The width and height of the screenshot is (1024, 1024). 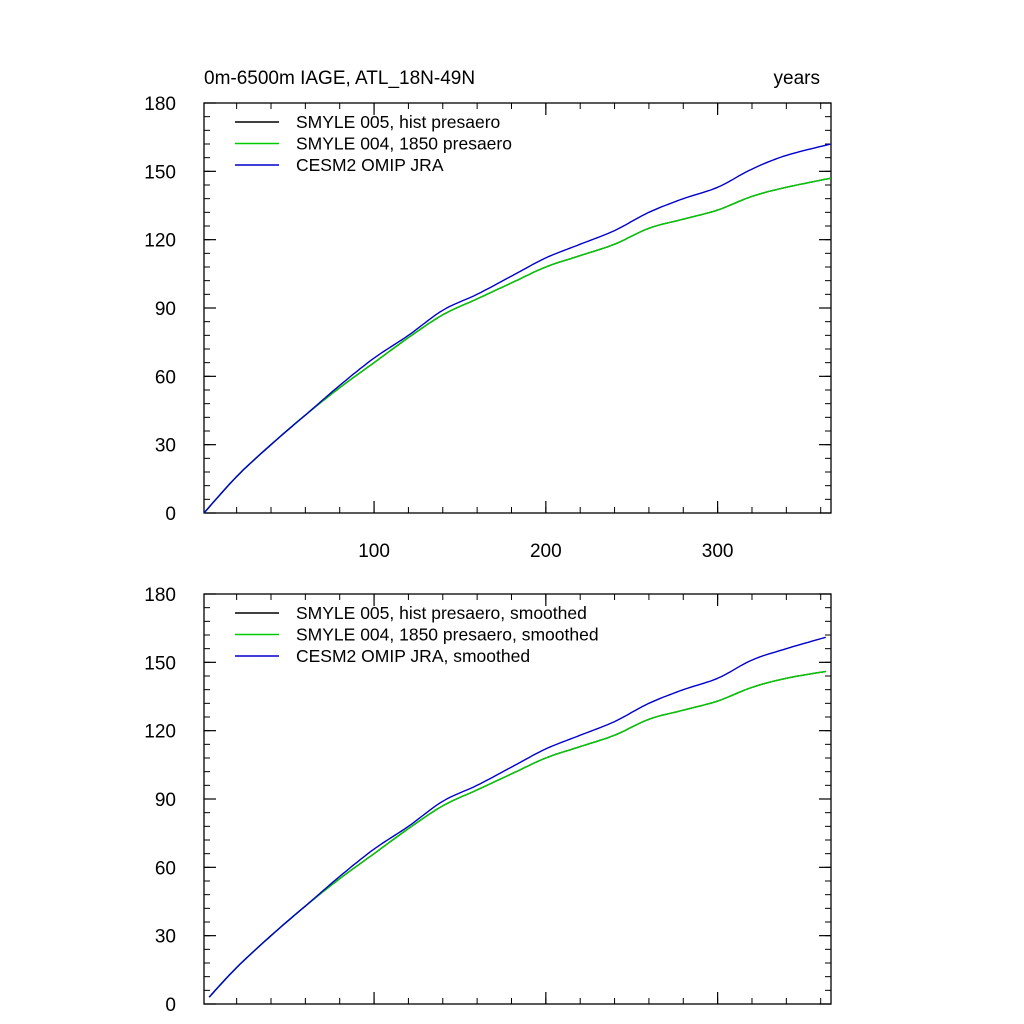 I want to click on chart-title: 0m-6500m IAGE, ATL_18N-49N, so click(x=339, y=78).